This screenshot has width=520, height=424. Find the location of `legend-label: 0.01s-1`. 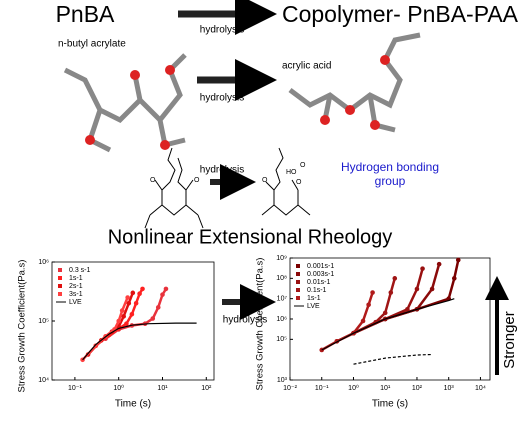

legend-label: 0.01s-1 is located at coordinates (318, 282).